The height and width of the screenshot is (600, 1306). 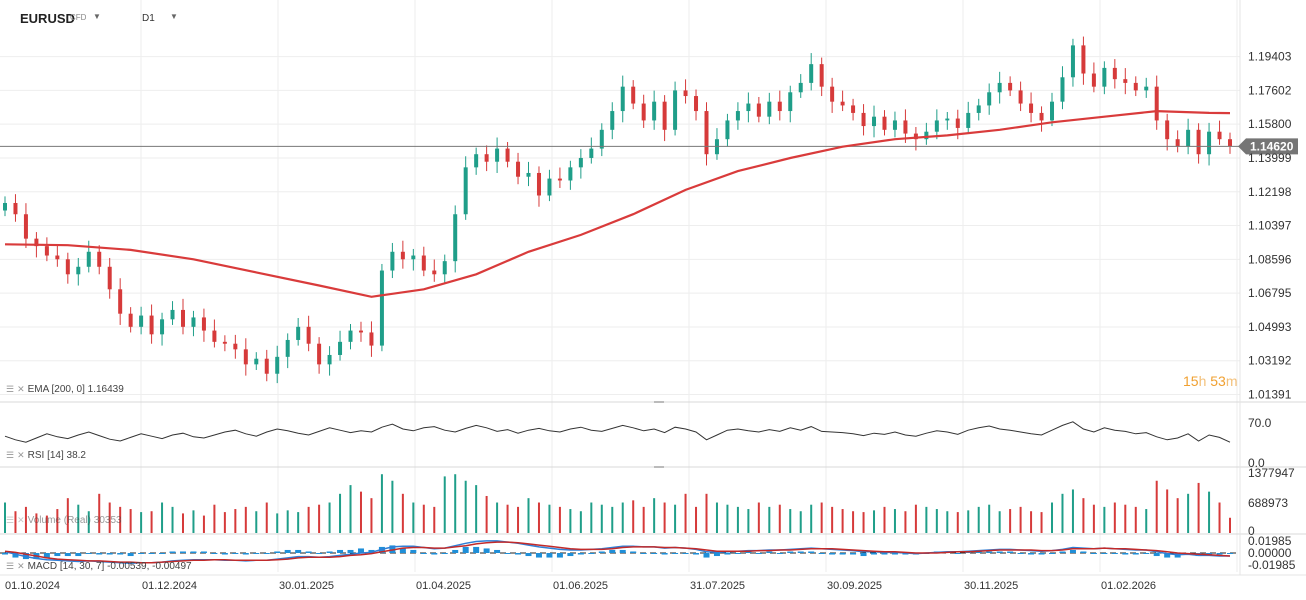 I want to click on y-tick-label: 1.06795, so click(x=1270, y=293).